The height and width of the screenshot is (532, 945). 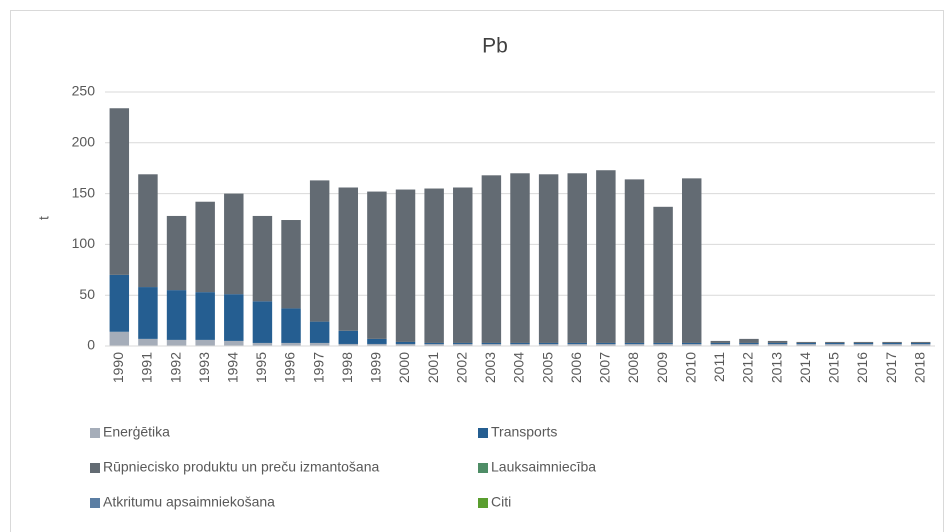 What do you see at coordinates (84, 243) in the screenshot?
I see `y-tick-label: 100` at bounding box center [84, 243].